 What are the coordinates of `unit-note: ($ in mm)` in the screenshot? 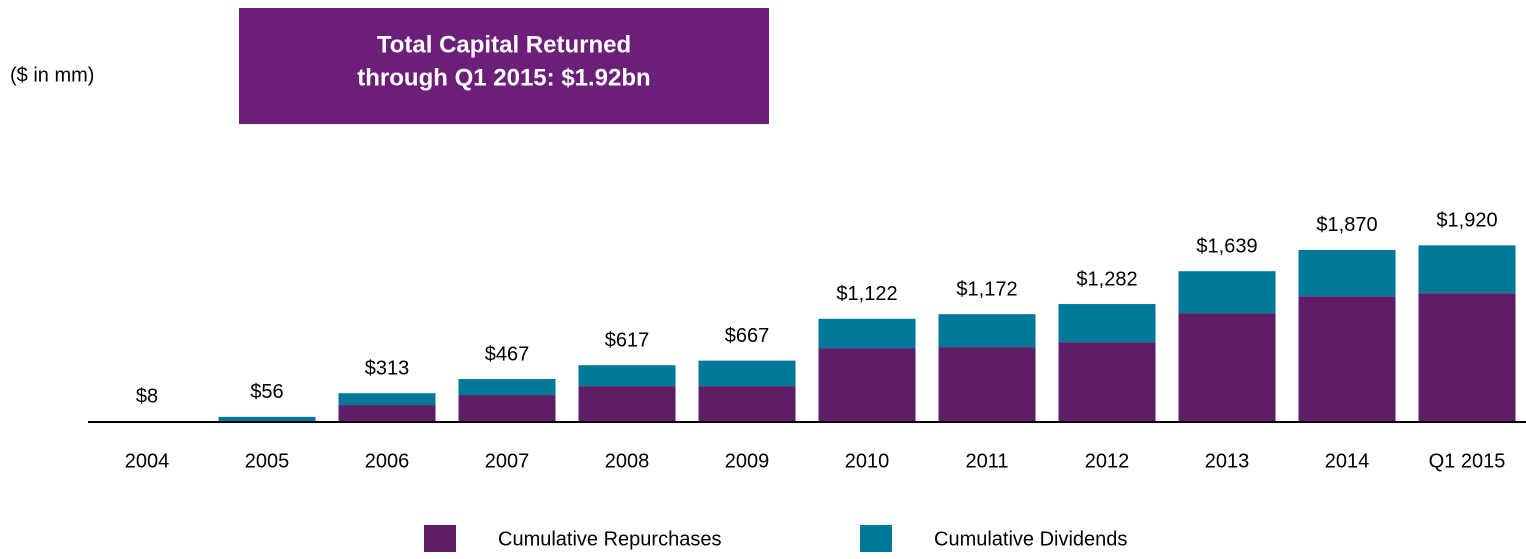 It's located at (52, 75).